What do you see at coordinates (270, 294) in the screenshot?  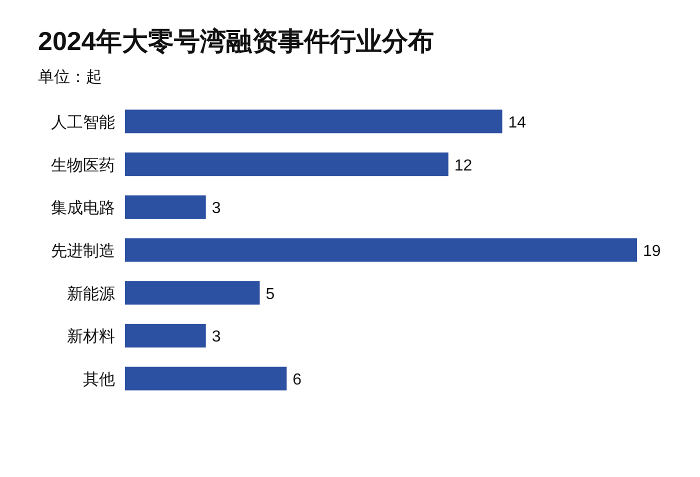 I see `data-label: 5` at bounding box center [270, 294].